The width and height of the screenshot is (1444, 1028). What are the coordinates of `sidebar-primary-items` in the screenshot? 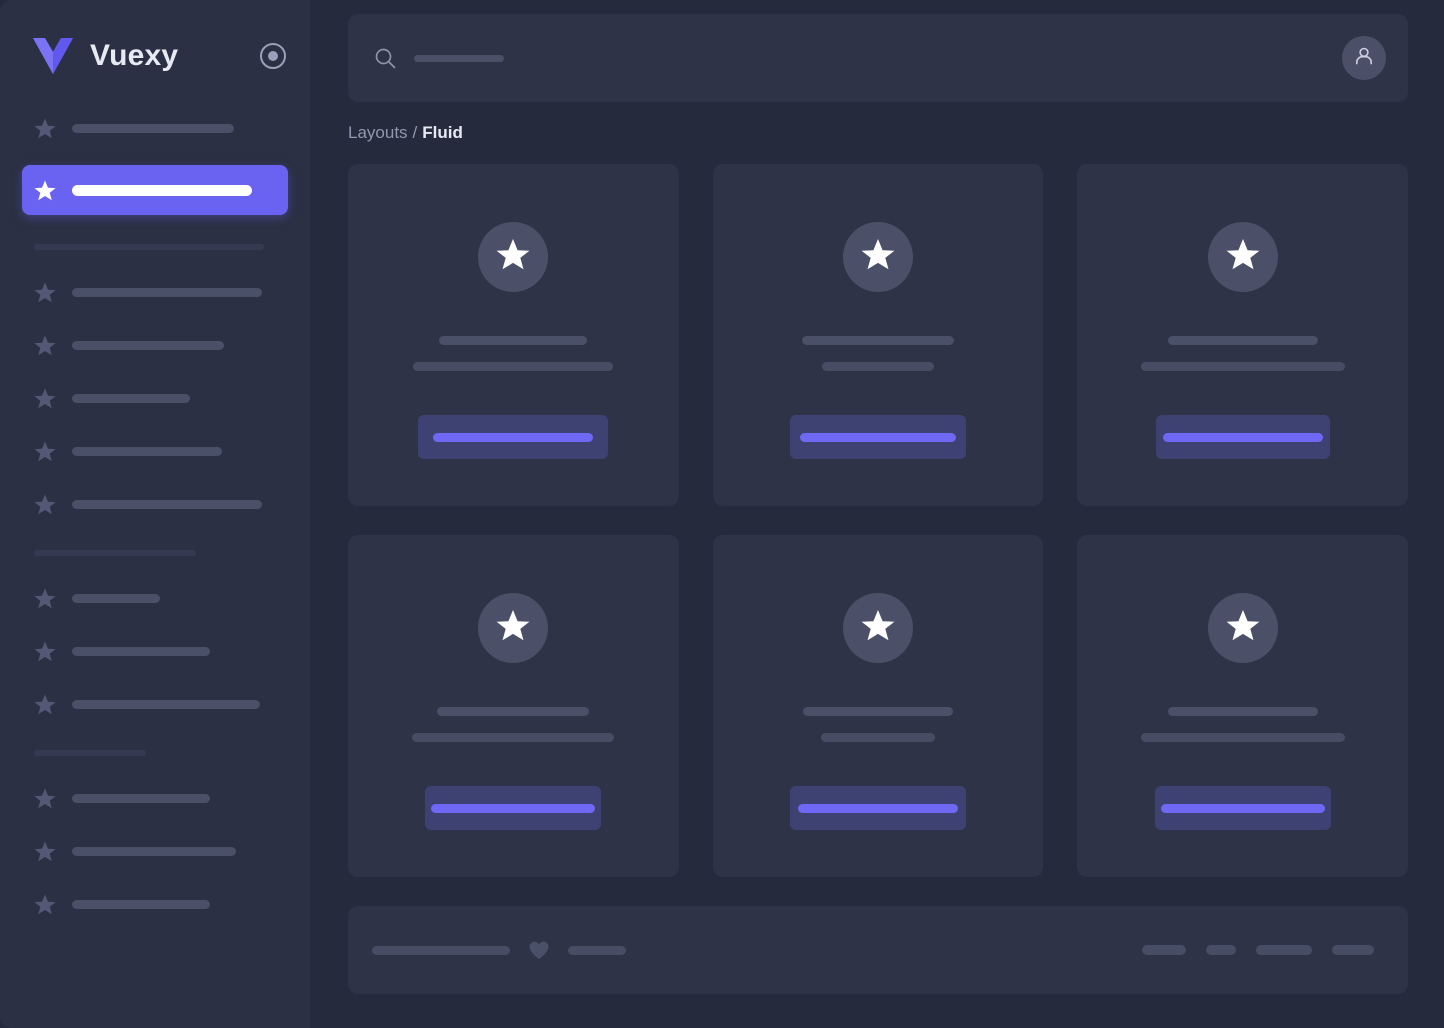 It's located at (155, 163).